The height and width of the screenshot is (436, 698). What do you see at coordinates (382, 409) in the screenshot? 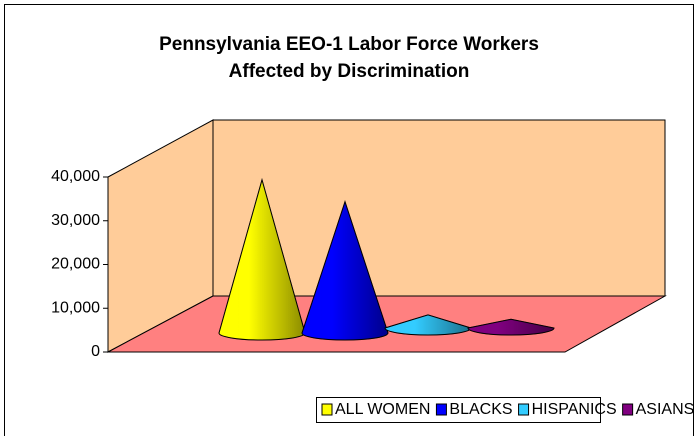
I see `legend-label: ALL WOMEN` at bounding box center [382, 409].